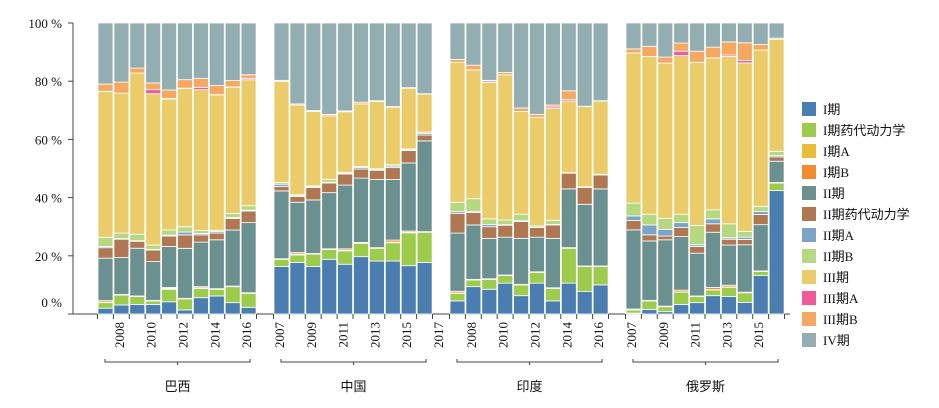 The image size is (939, 408). I want to click on bar-segment-2008-s11, so click(297, 63).